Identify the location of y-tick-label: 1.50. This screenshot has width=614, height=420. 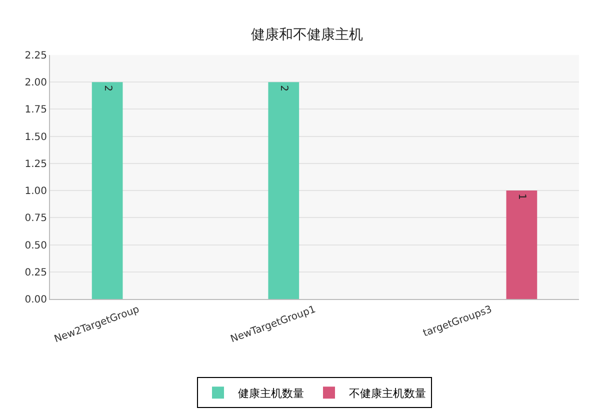
(35, 137).